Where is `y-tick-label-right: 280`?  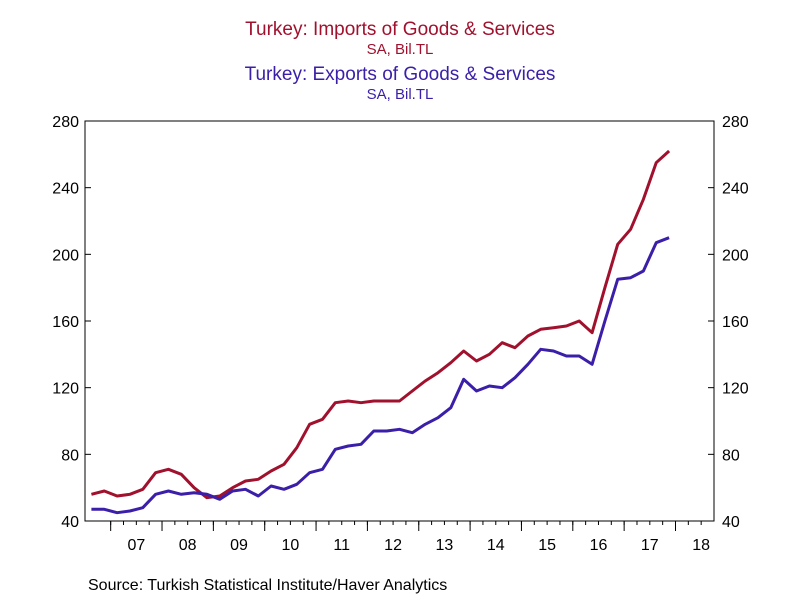
y-tick-label-right: 280 is located at coordinates (735, 122).